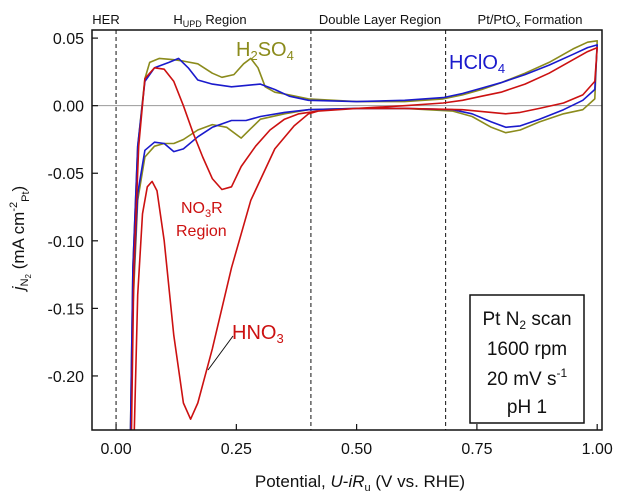 The image size is (618, 495). I want to click on info-line-scanrate: 20 mV s-1, so click(527, 378).